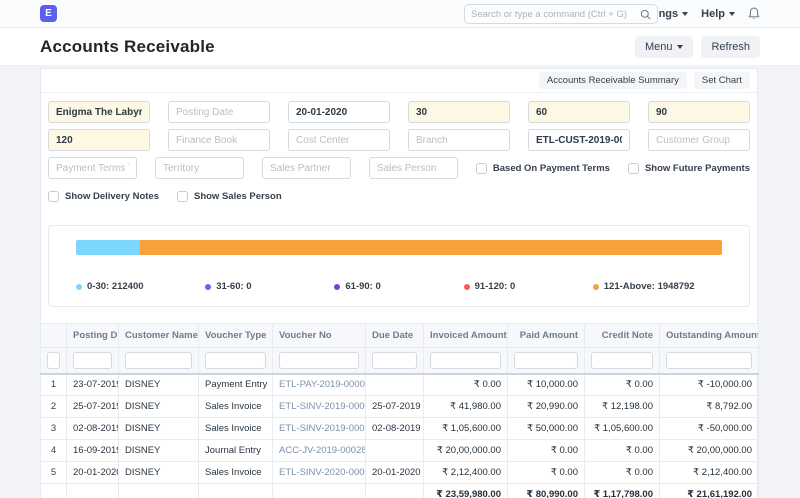 The image size is (800, 498). Describe the element at coordinates (99, 112) in the screenshot. I see `company-field` at that location.